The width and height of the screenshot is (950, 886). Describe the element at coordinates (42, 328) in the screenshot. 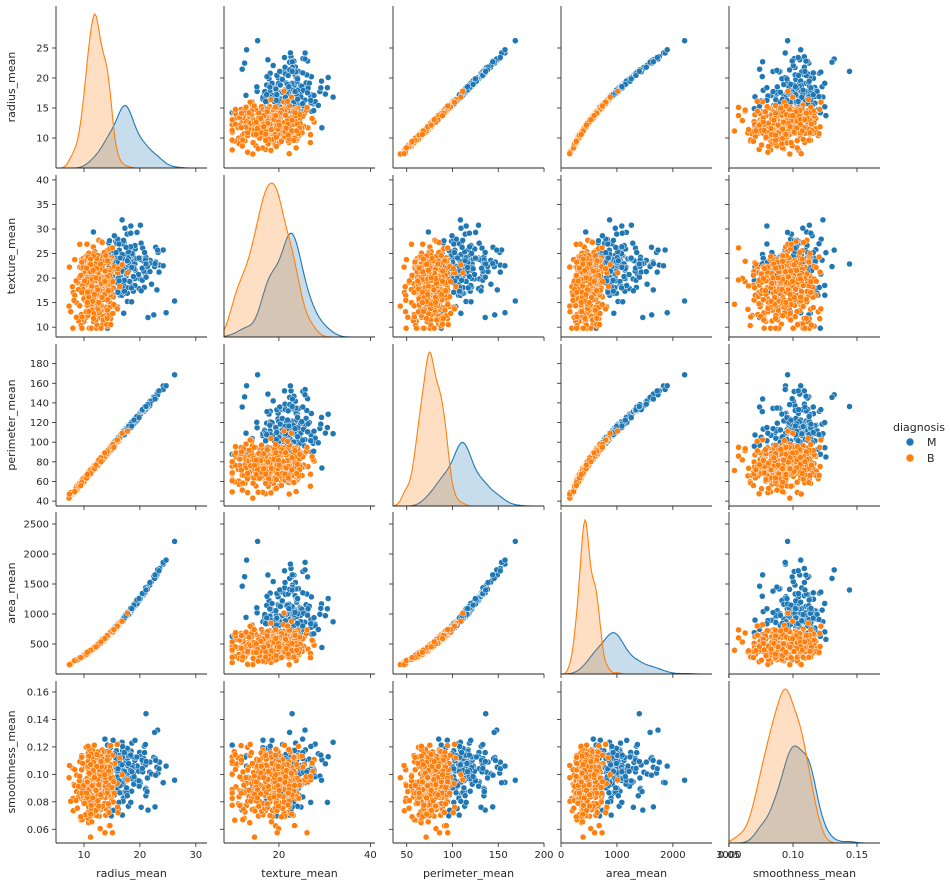

I see `y-tick-label: 10` at that location.